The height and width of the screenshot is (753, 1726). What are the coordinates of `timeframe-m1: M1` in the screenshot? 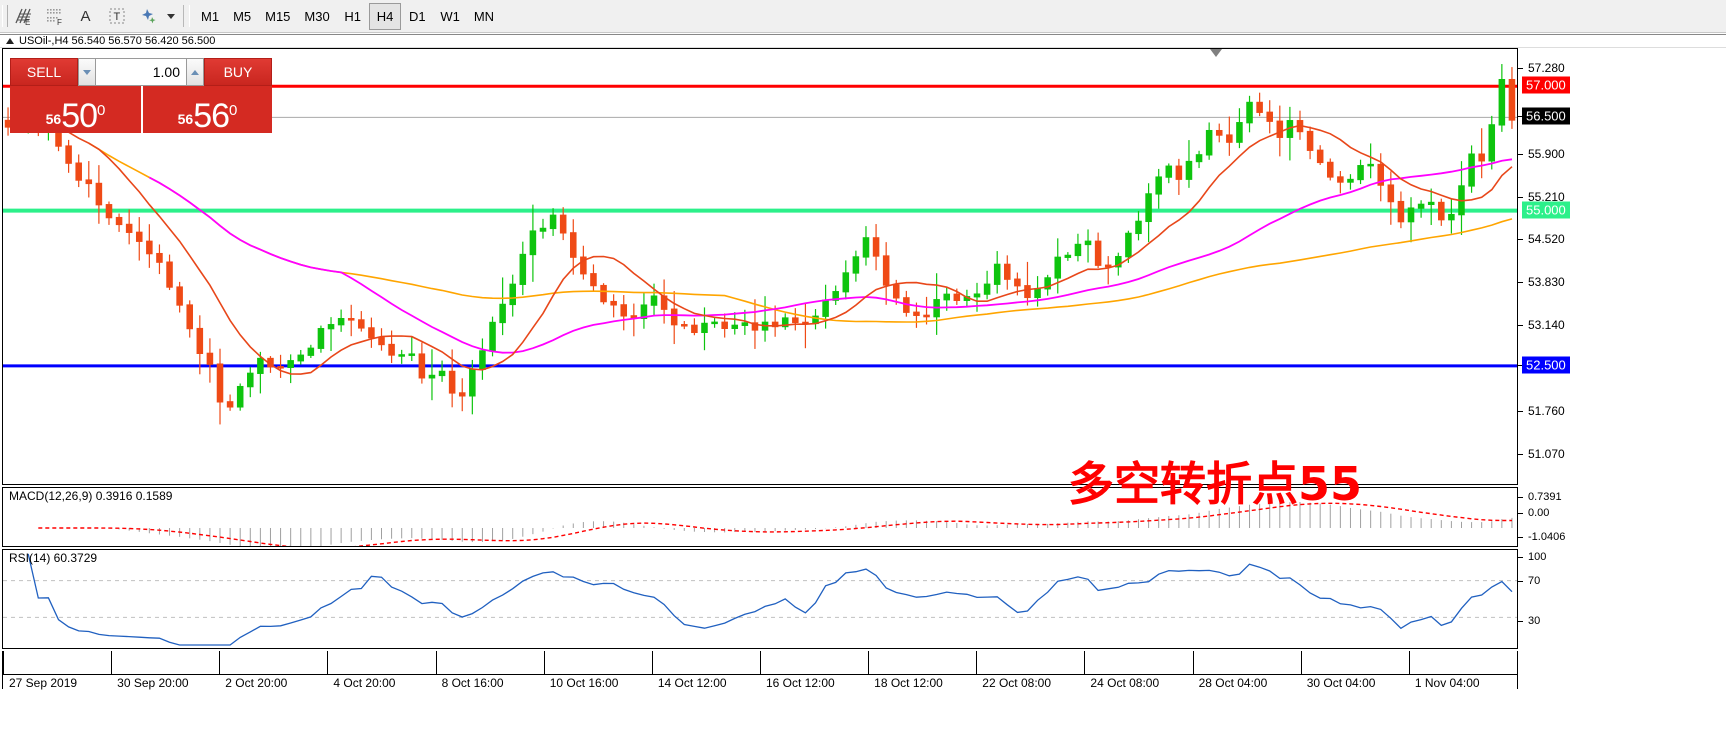 It's located at (210, 16).